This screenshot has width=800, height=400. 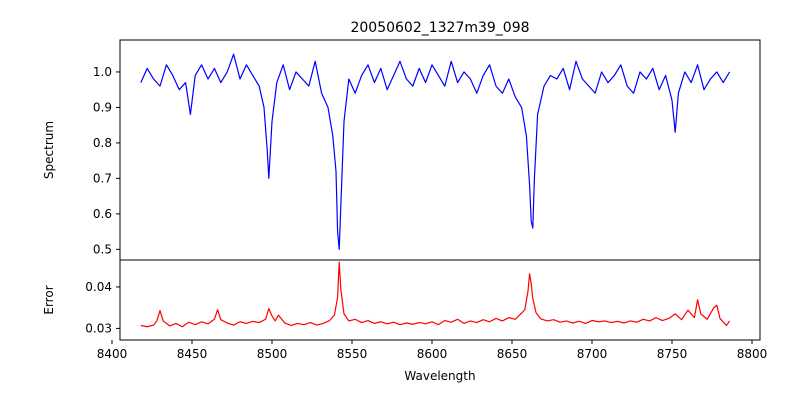 I want to click on x-tick-label: 8700, so click(x=592, y=354).